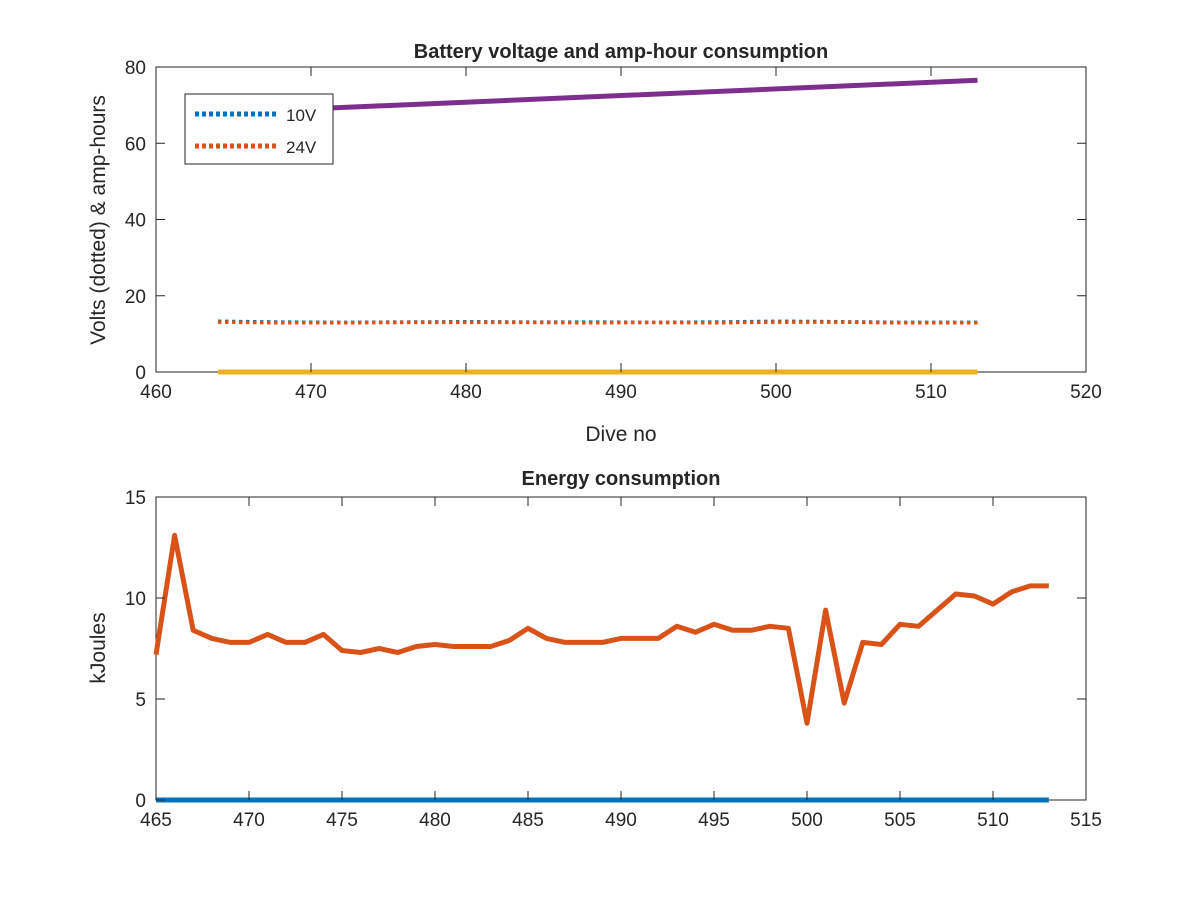 This screenshot has height=900, width=1200. Describe the element at coordinates (135, 144) in the screenshot. I see `y-tick-label: 60` at that location.